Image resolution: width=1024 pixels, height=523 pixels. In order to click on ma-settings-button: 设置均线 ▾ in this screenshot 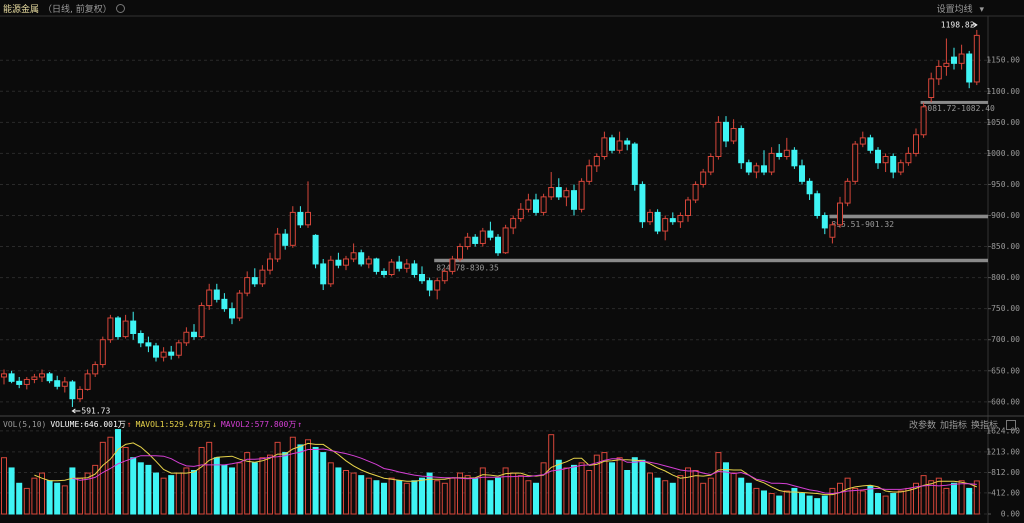, I will do `click(960, 9)`.